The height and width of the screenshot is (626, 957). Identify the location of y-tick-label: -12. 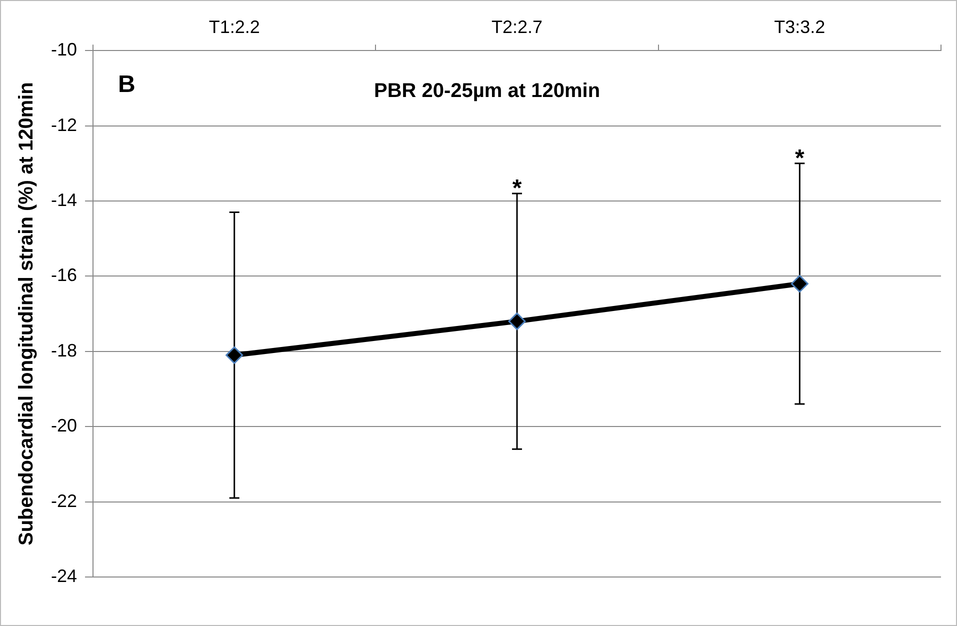
(64, 124).